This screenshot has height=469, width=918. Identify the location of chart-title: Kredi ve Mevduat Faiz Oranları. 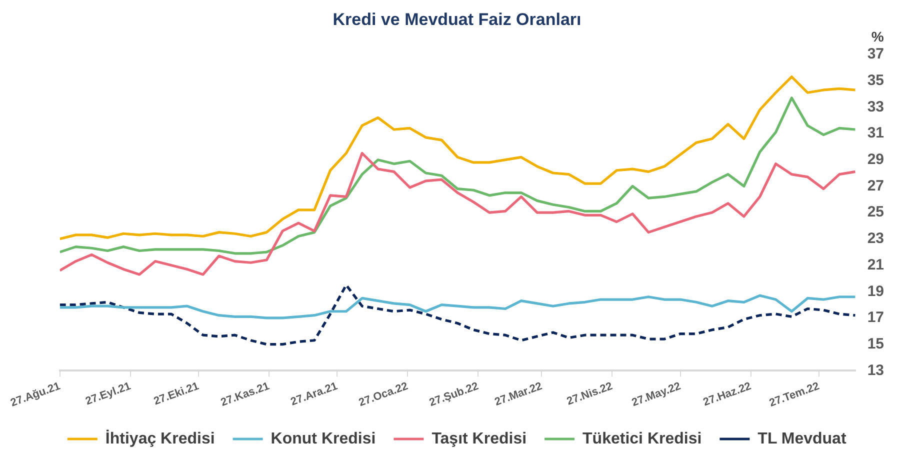
(457, 19).